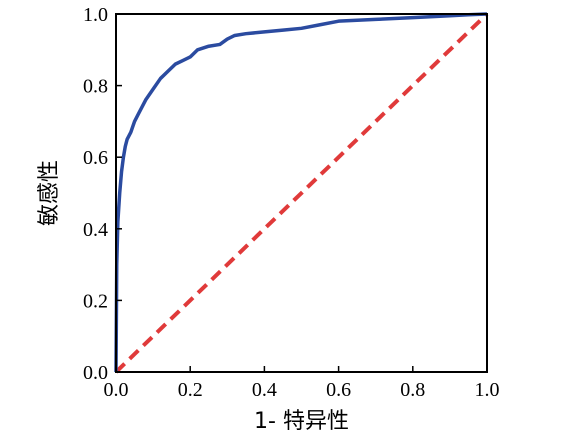 The height and width of the screenshot is (437, 564). I want to click on x-tick-label: 0.0, so click(116, 390).